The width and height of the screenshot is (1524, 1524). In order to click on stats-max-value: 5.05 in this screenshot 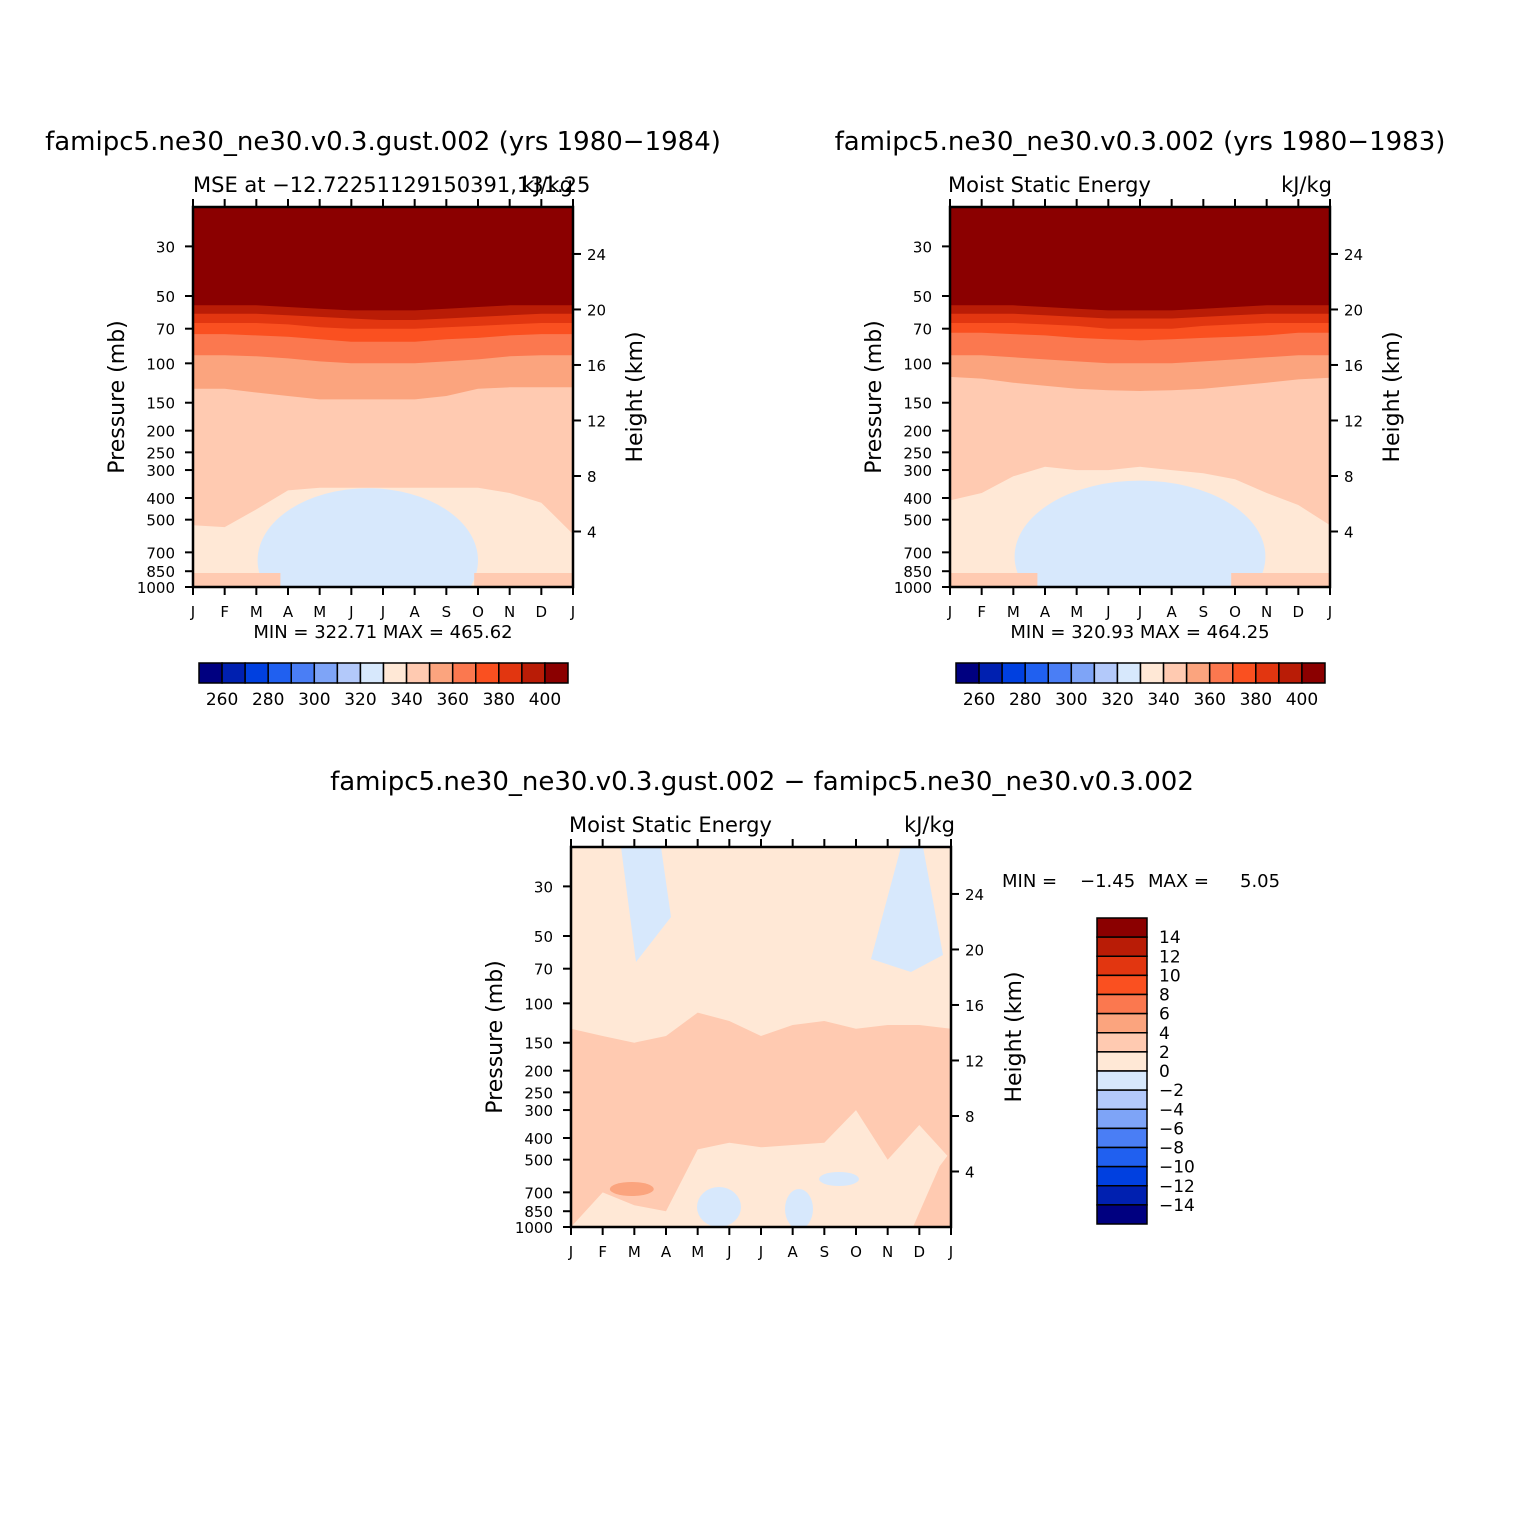, I will do `click(1260, 881)`.